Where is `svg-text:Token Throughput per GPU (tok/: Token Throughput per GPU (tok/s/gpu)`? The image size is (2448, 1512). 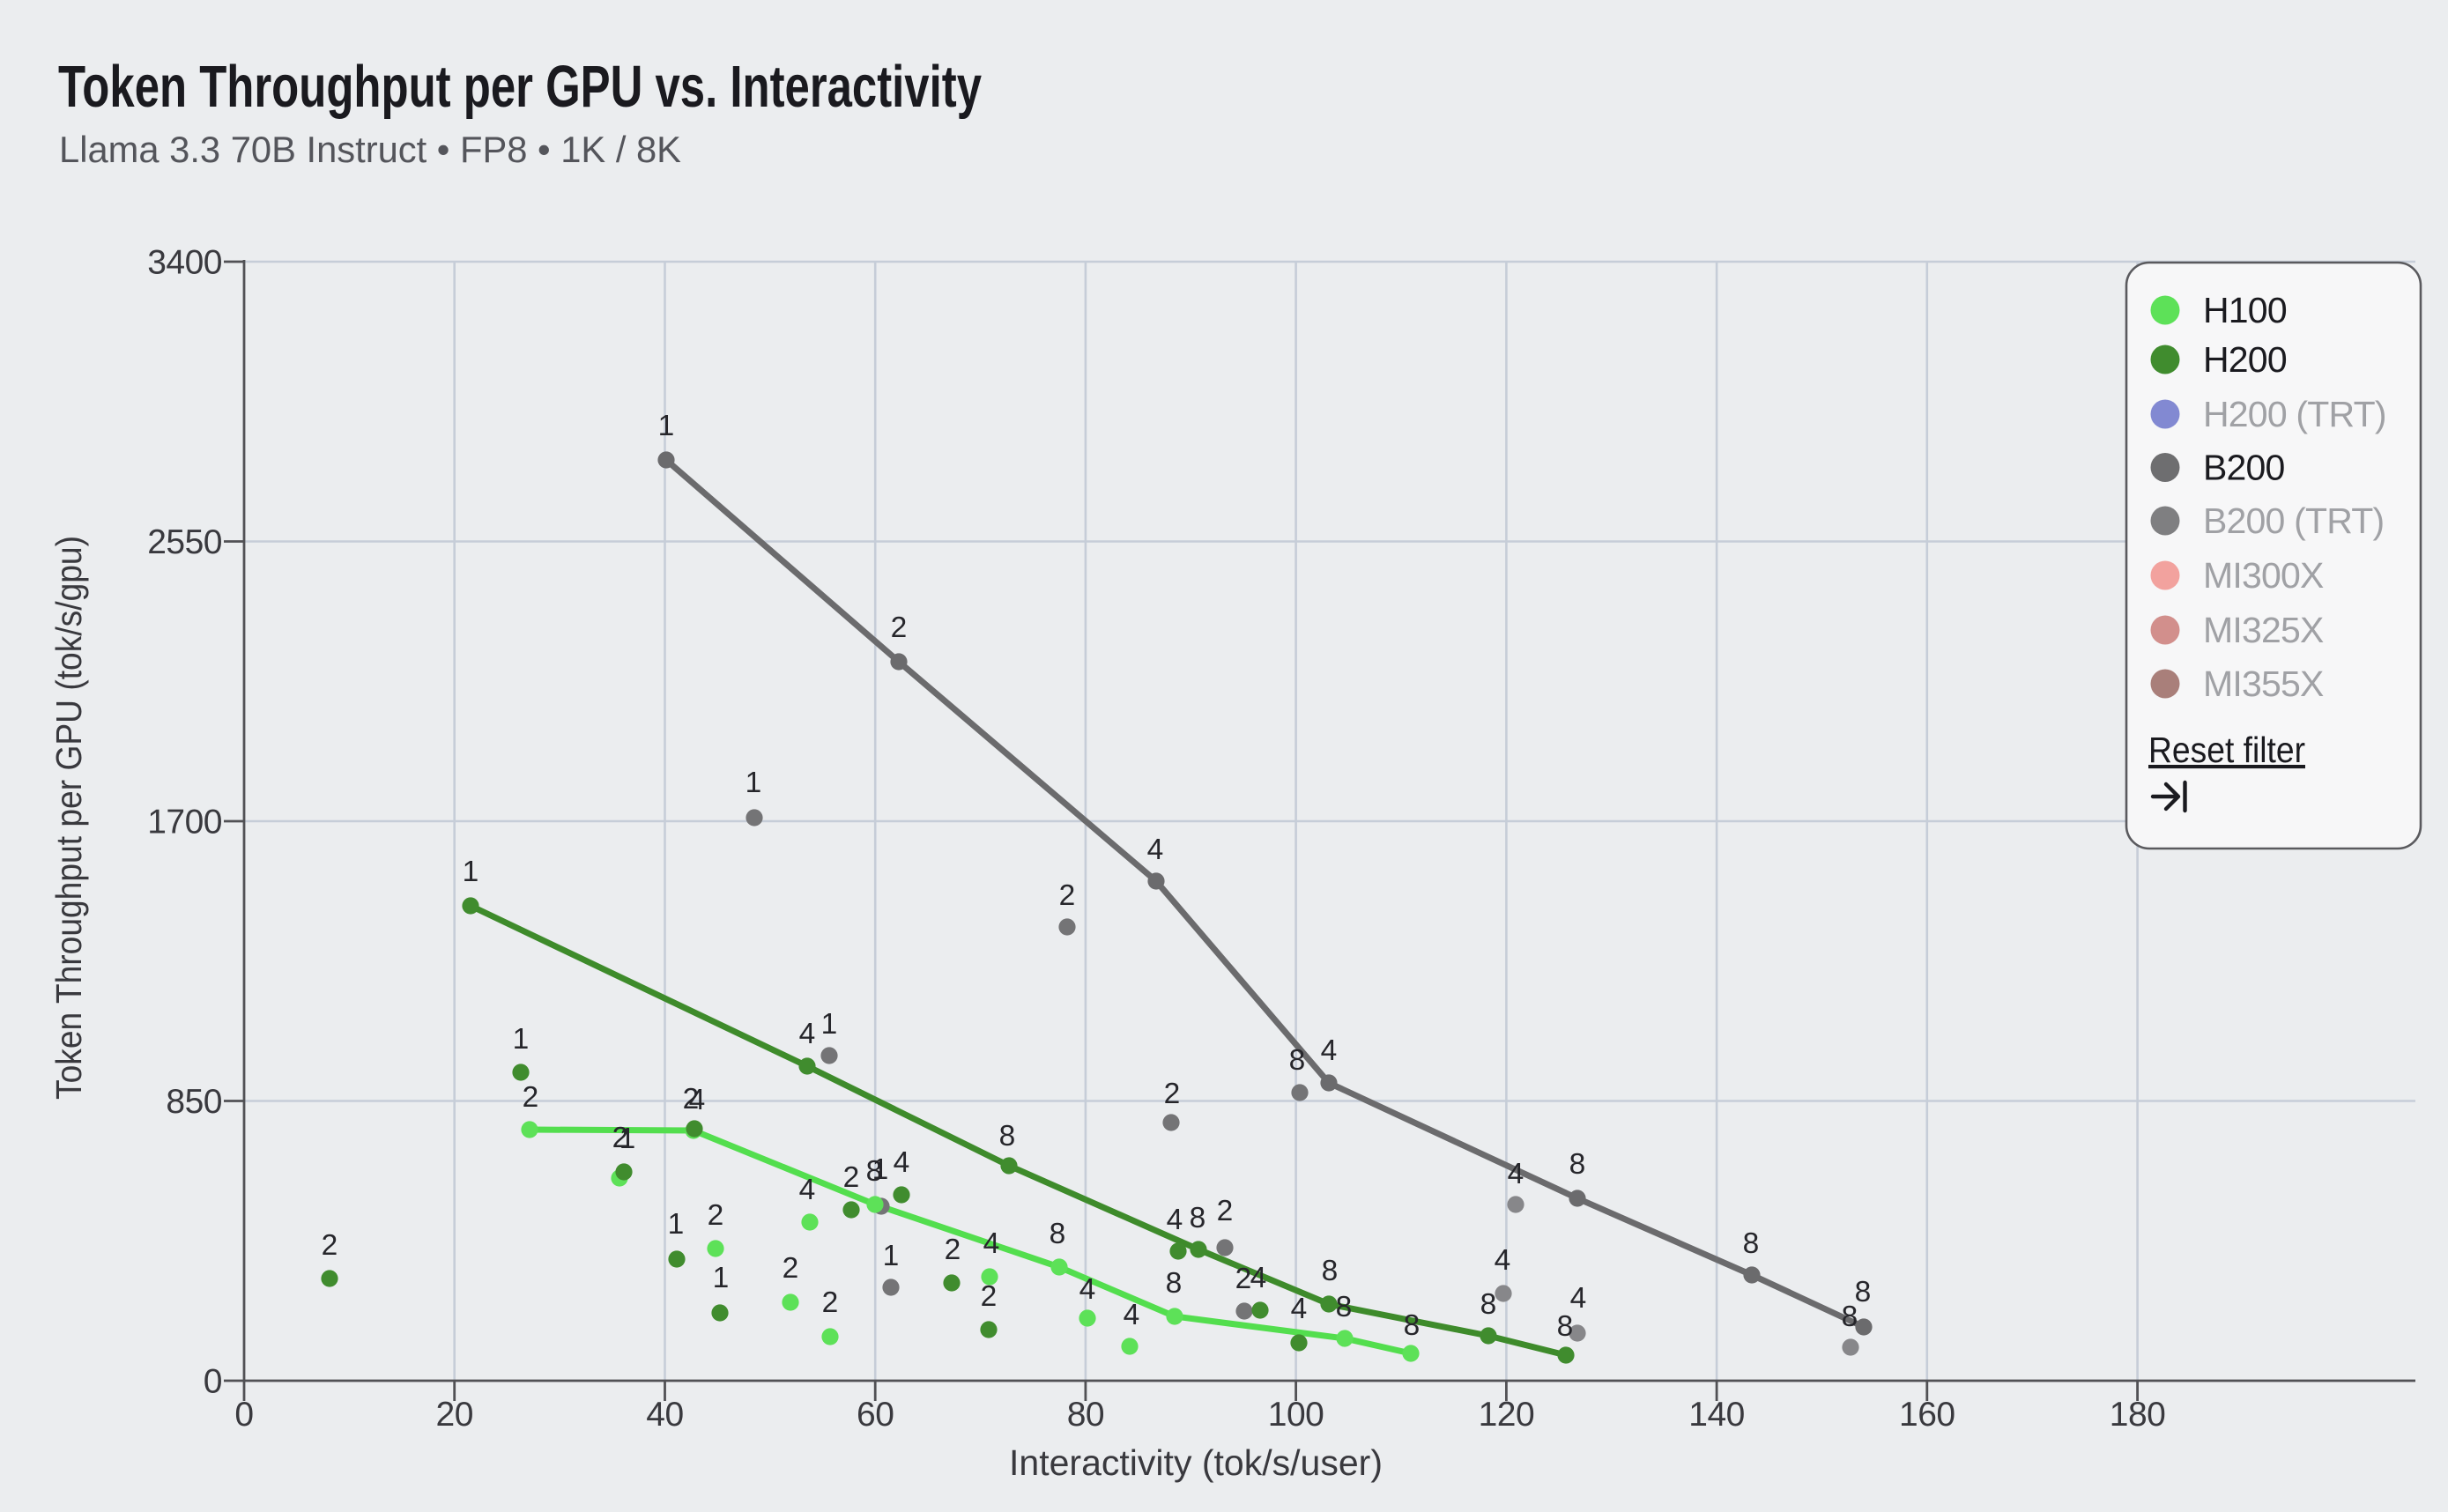
svg-text:Token Throughput per GPU (tok/: Token Throughput per GPU (tok/s/gpu) is located at coordinates (68, 818).